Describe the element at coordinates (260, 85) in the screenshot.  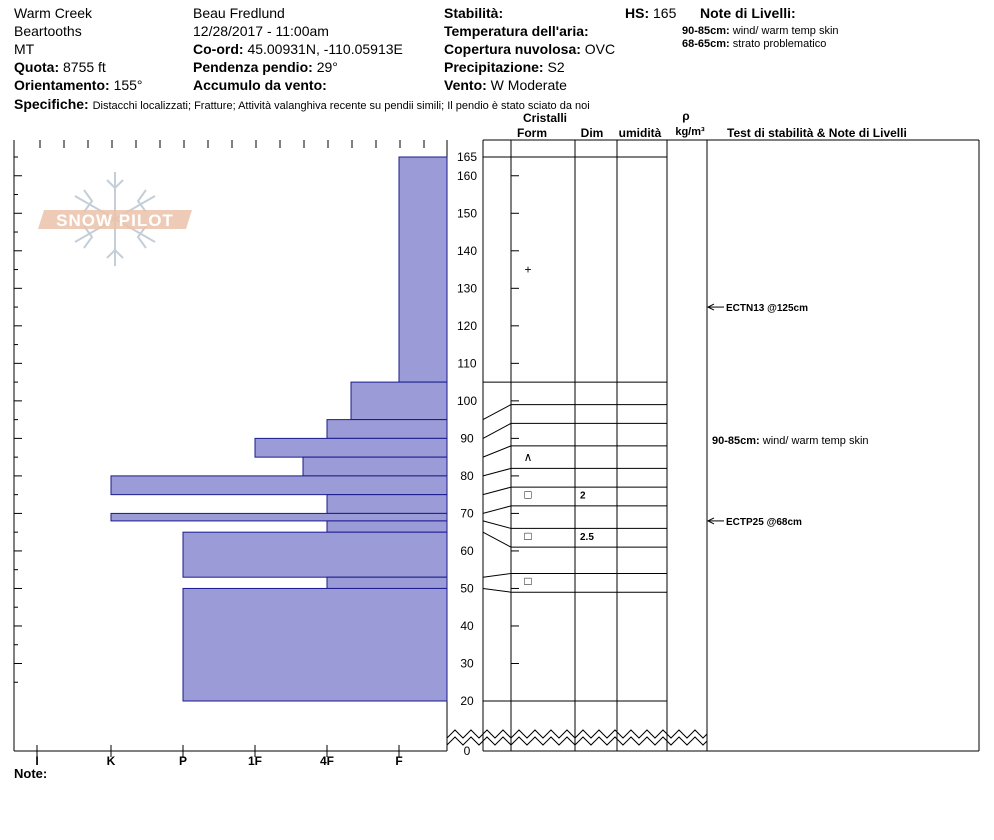
I see `wind-loading-row: Accumulo da vento:` at that location.